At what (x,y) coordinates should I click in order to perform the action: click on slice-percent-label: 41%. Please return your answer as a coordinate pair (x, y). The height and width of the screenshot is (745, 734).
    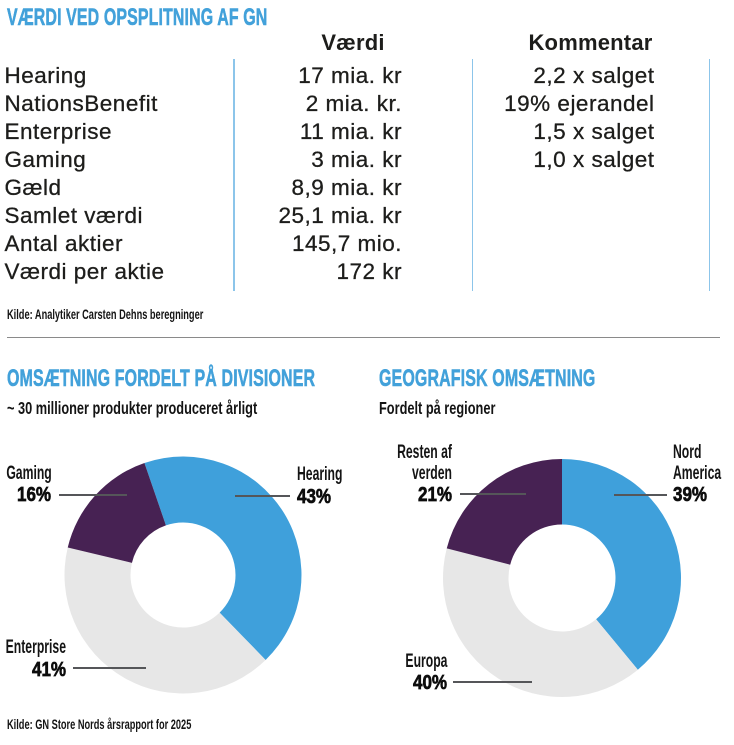
    Looking at the image, I should click on (49, 669).